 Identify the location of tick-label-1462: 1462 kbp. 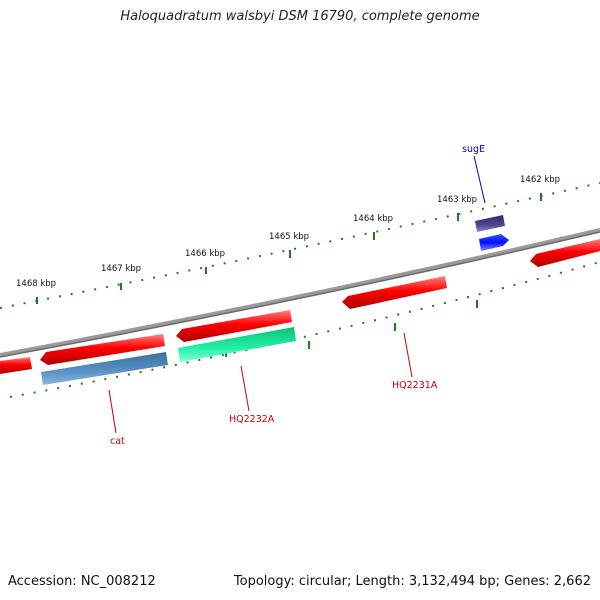
(540, 180).